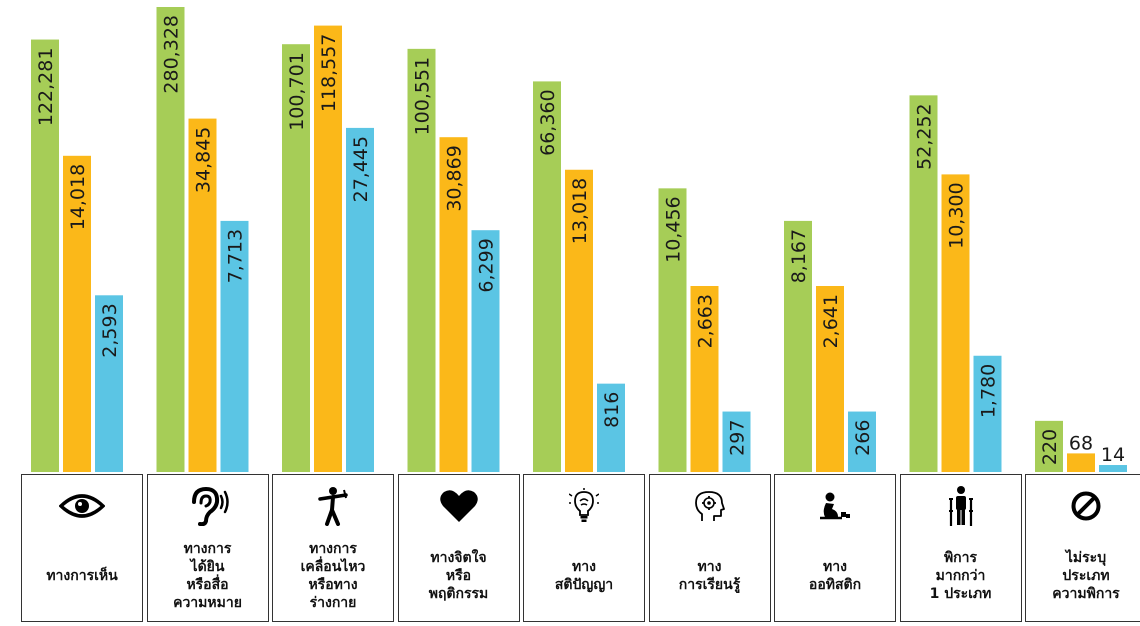  What do you see at coordinates (863, 438) in the screenshot?
I see `bar-value-label: 266` at bounding box center [863, 438].